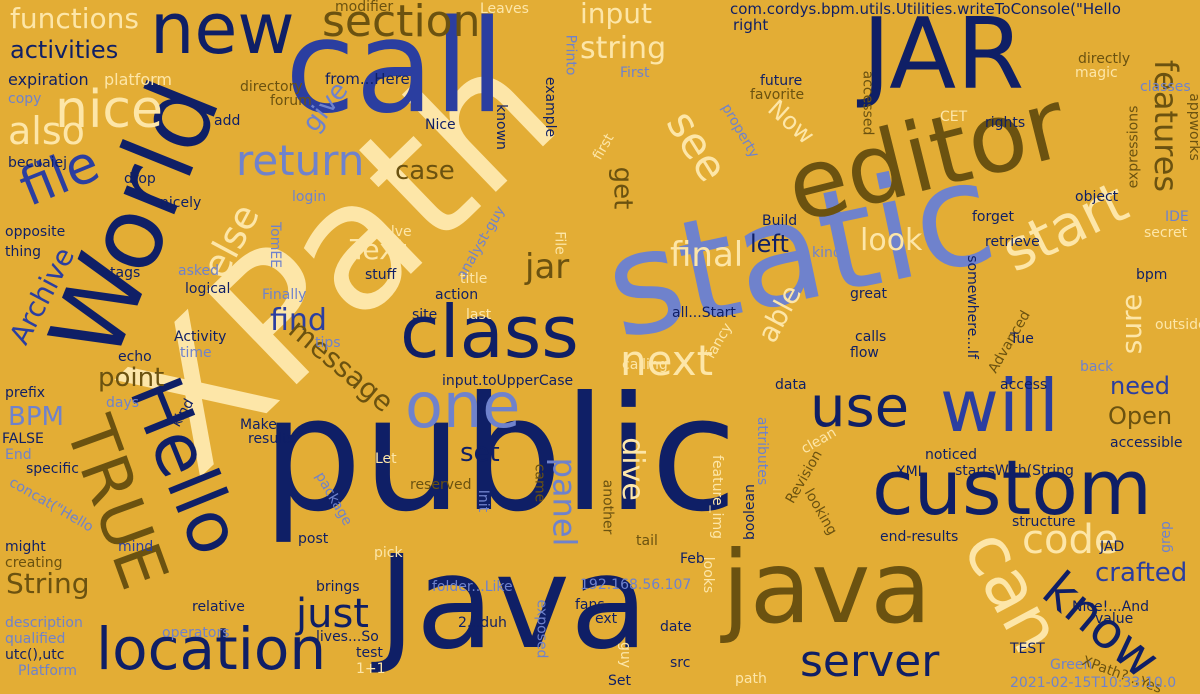 Image resolution: width=1200 pixels, height=694 pixels. Describe the element at coordinates (1141, 573) in the screenshot. I see `cloud-word: crafted` at that location.